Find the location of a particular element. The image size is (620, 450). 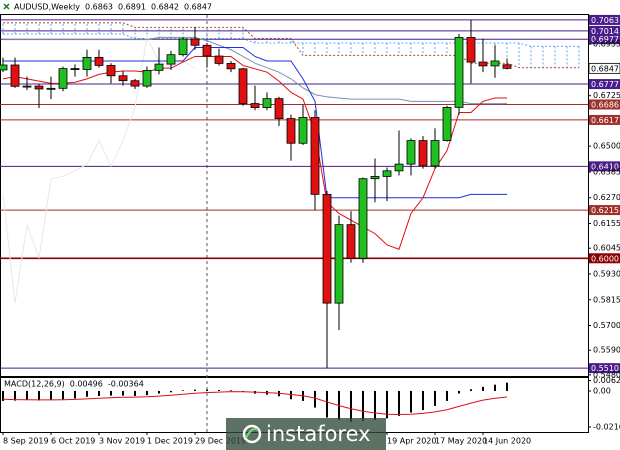

current-price-box is located at coordinates (604, 68).